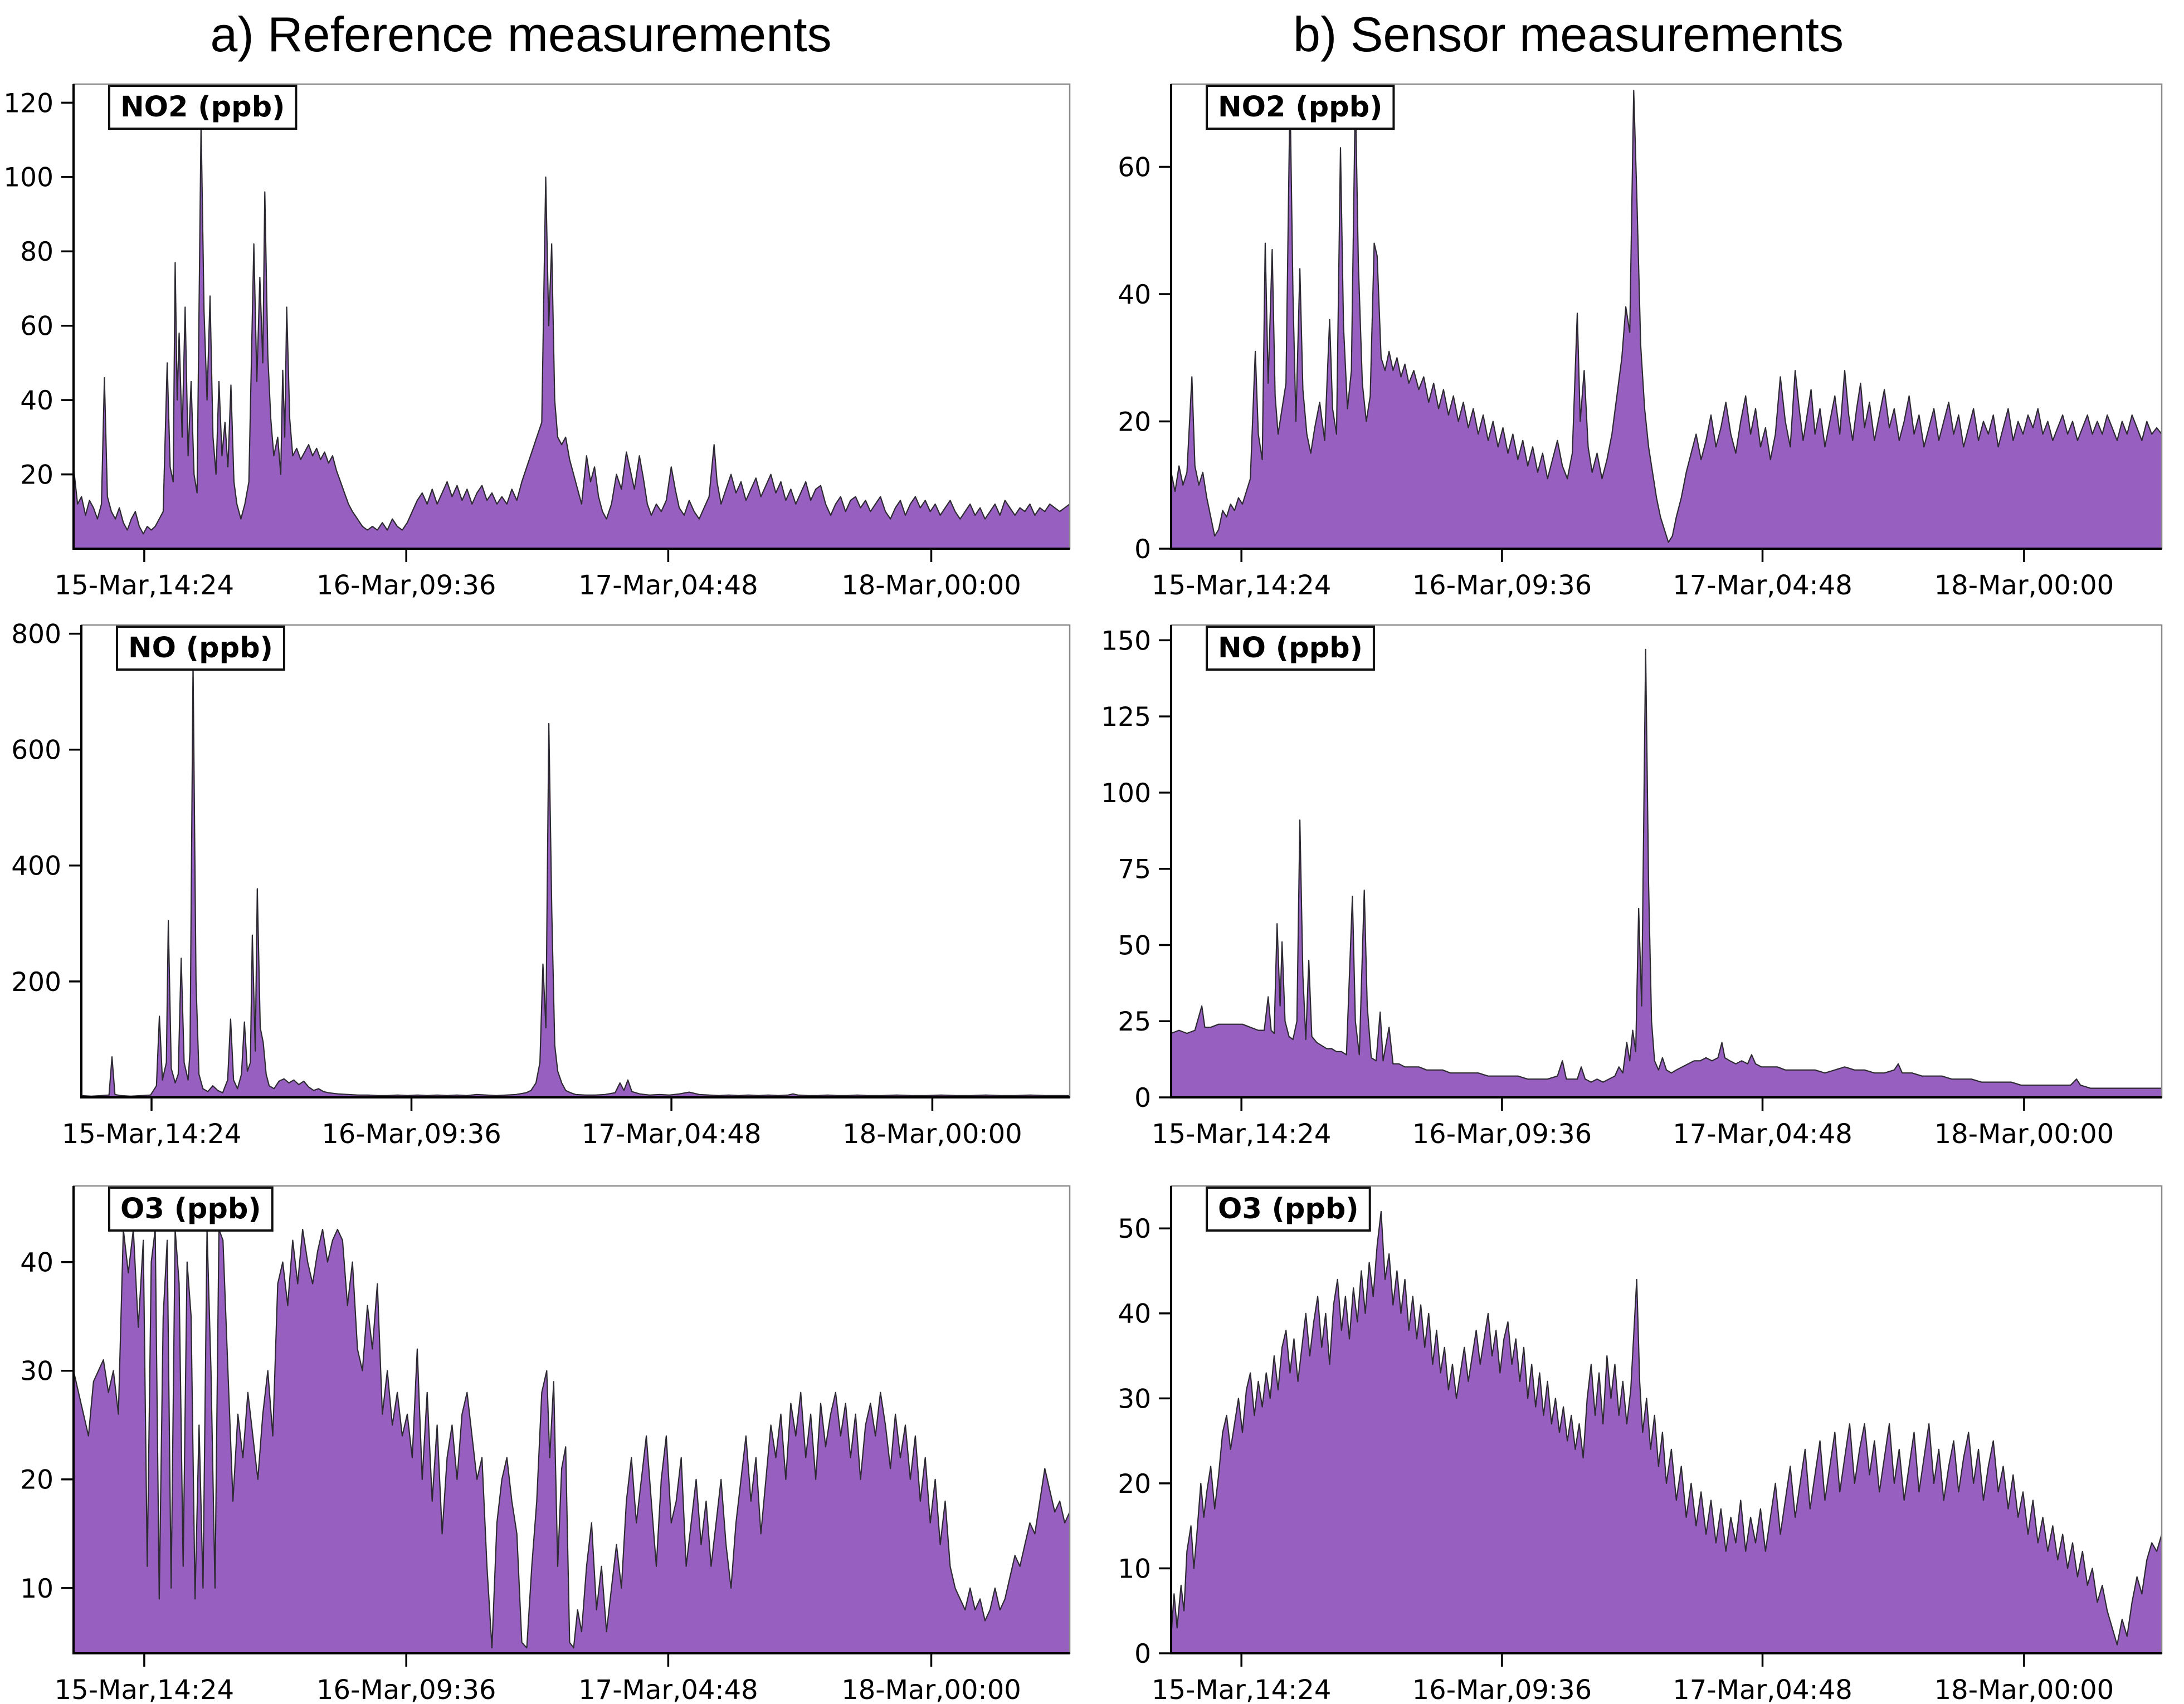  Describe the element at coordinates (36, 983) in the screenshot. I see `y-tick-label: 200` at that location.